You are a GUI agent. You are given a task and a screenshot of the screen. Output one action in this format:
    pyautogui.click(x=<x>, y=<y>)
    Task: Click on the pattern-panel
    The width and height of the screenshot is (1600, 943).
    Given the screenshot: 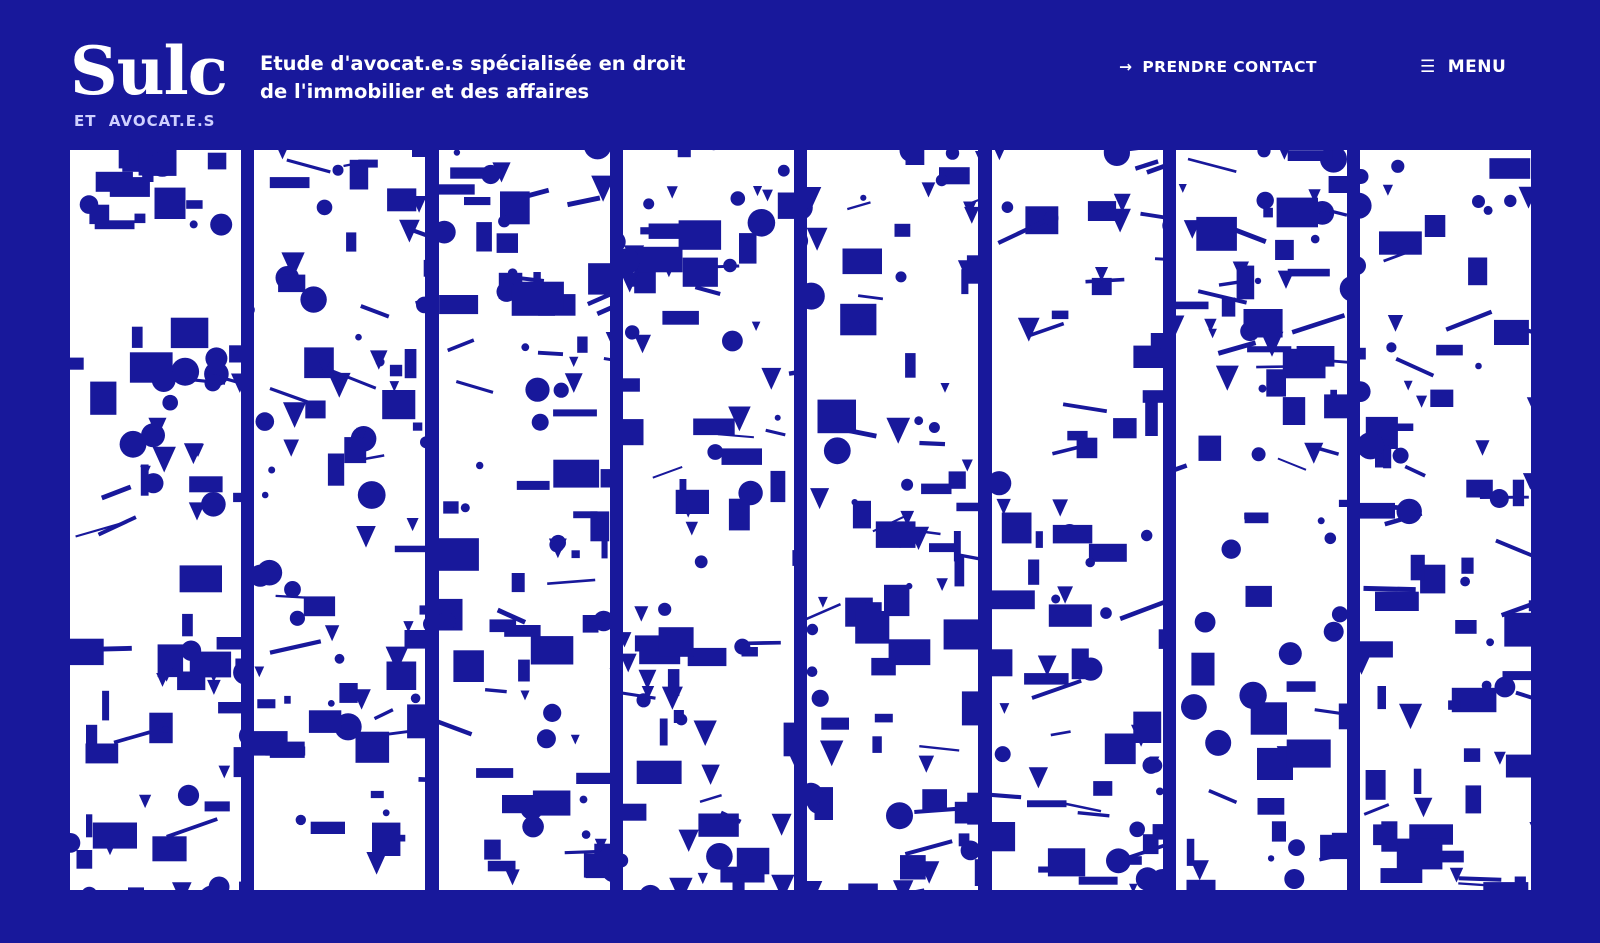 What is the action you would take?
    pyautogui.click(x=892, y=520)
    